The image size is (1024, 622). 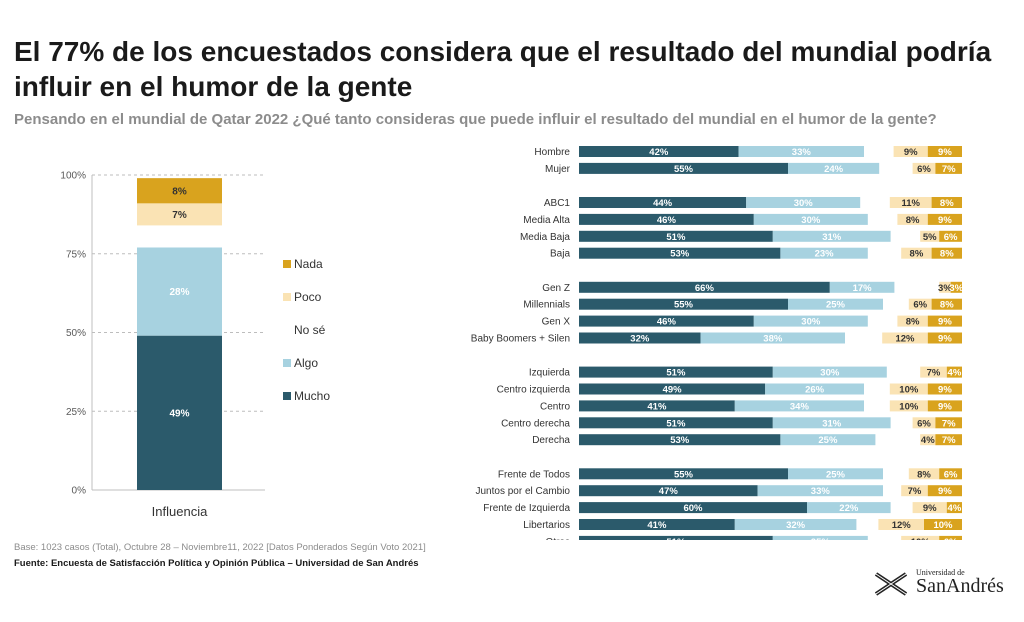 What do you see at coordinates (179, 214) in the screenshot?
I see `bar-segment-poco` at bounding box center [179, 214].